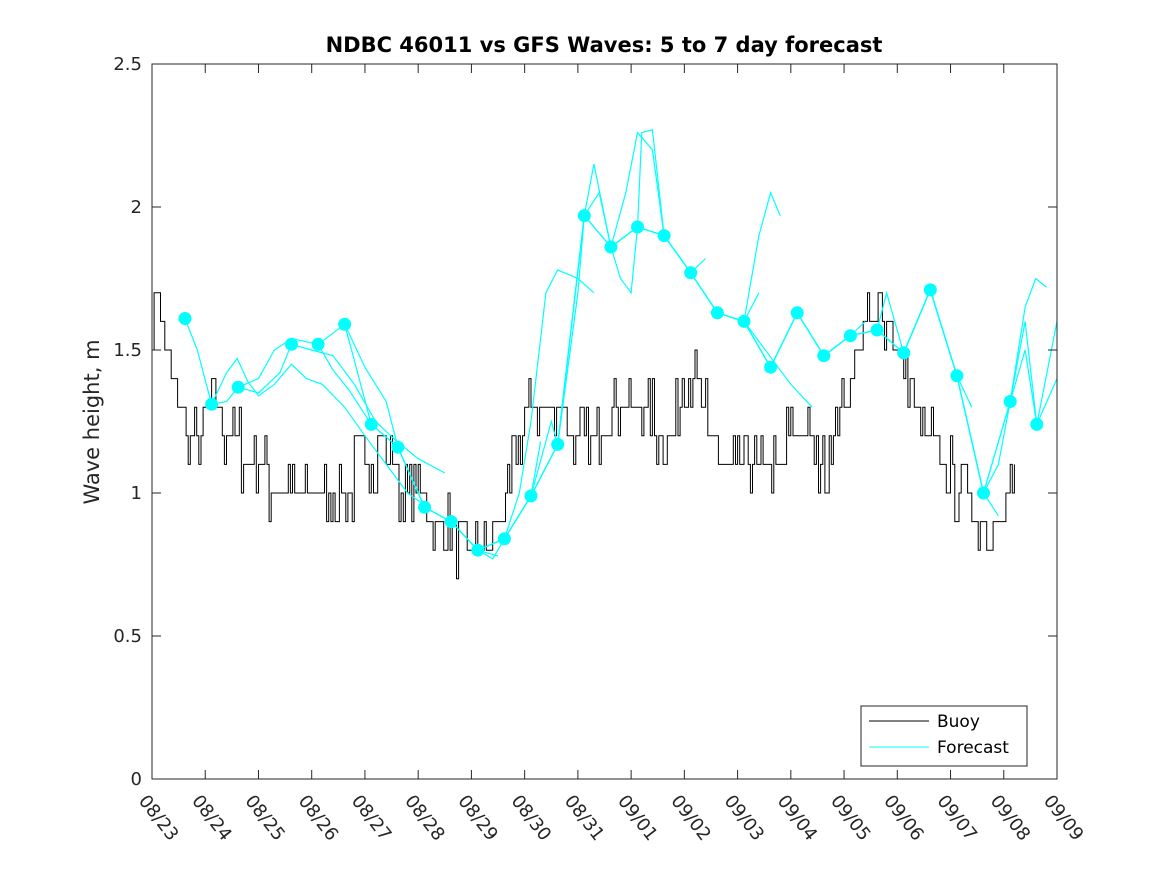 Image resolution: width=1167 pixels, height=875 pixels. What do you see at coordinates (92, 421) in the screenshot?
I see `y-axis-label: Wave height, m` at bounding box center [92, 421].